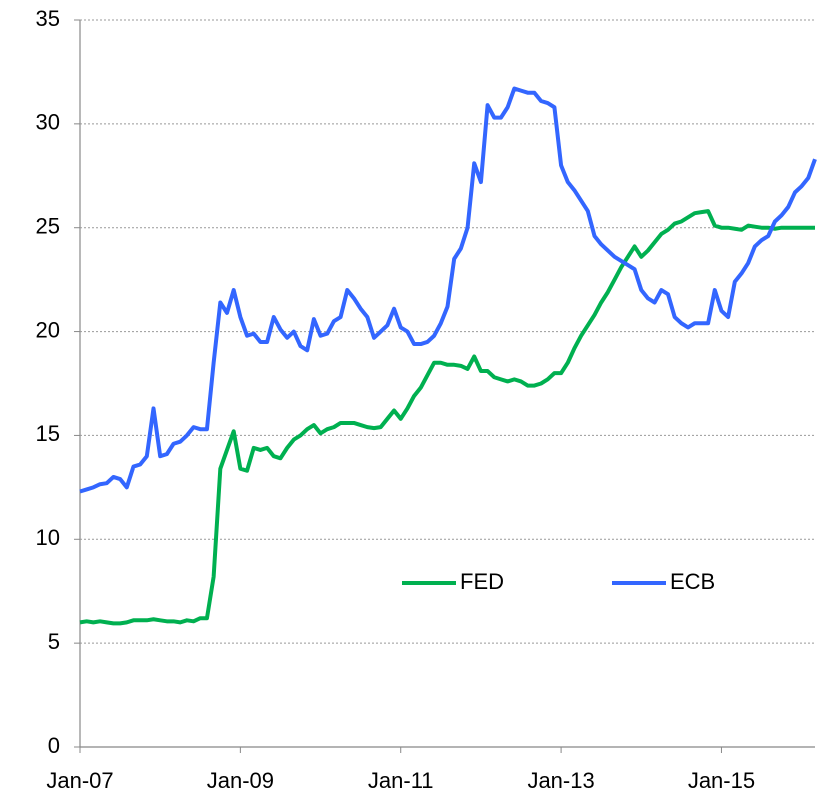  I want to click on y-tick-label: 25, so click(48, 226).